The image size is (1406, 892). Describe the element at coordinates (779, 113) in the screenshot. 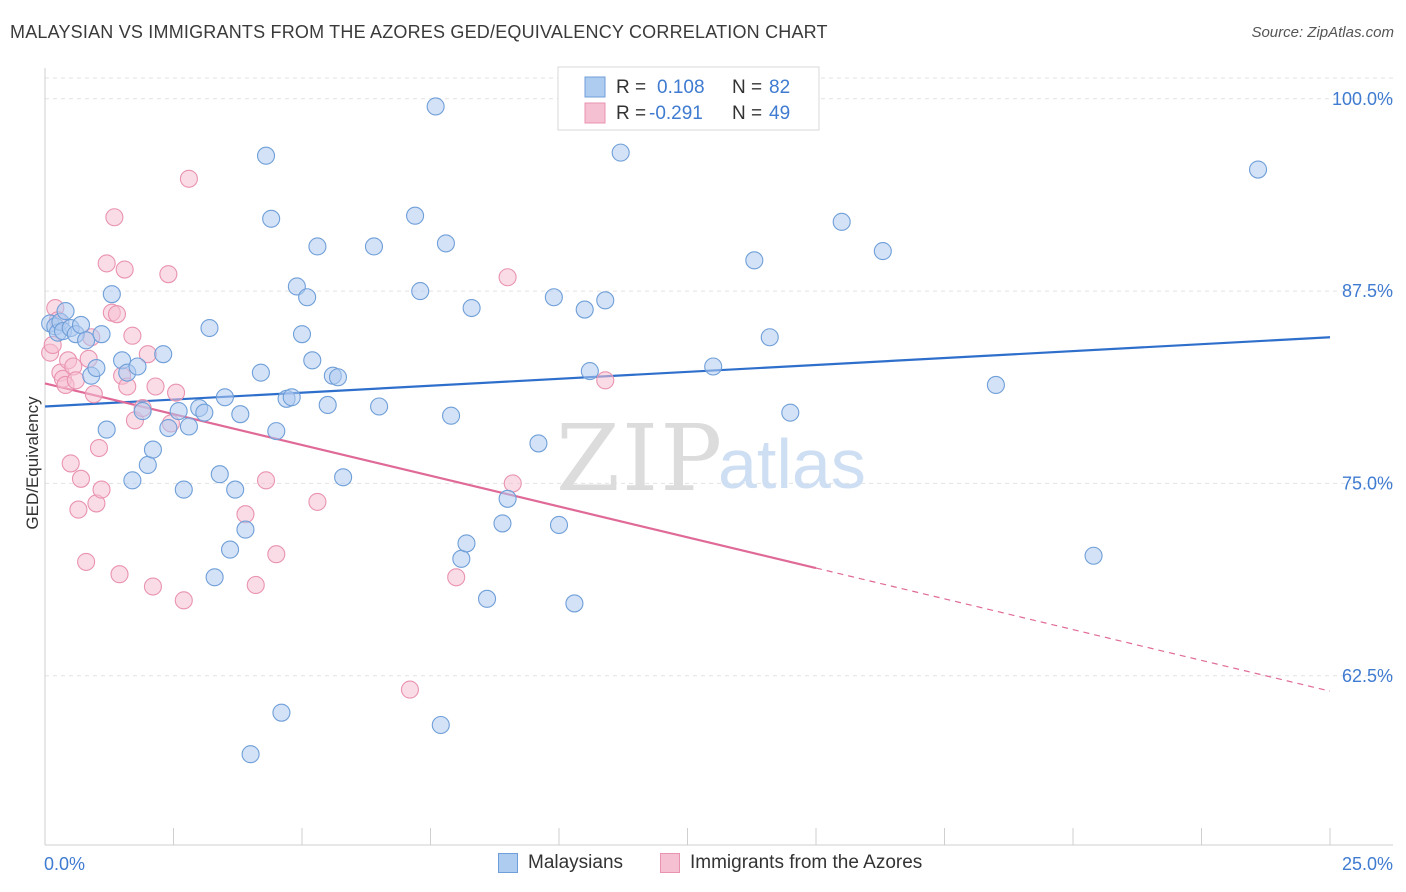

I see `legend-n-value-2: 49` at that location.